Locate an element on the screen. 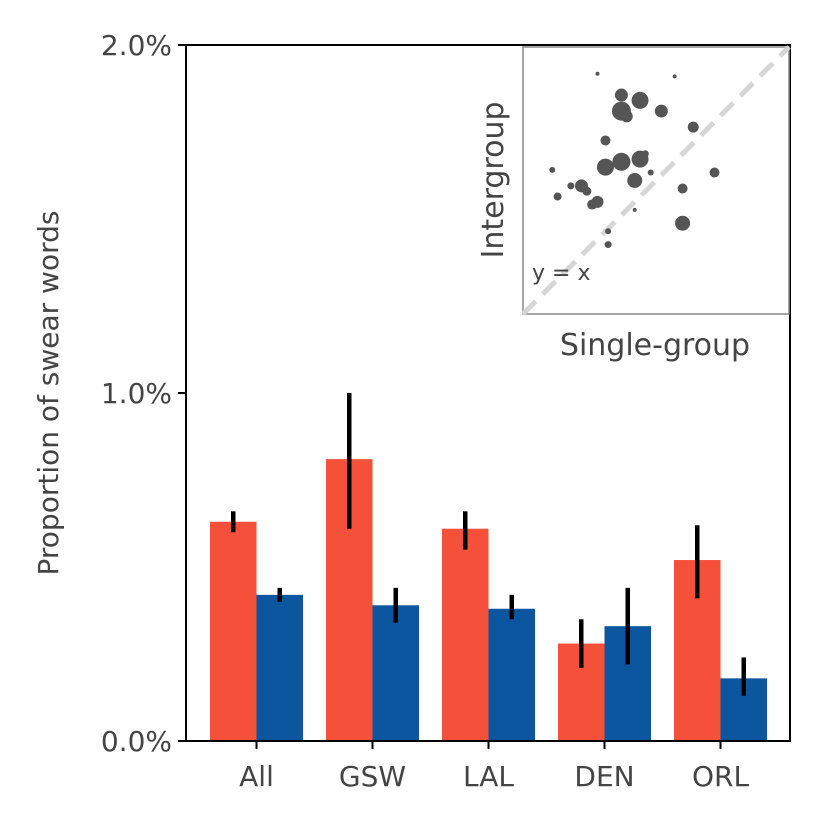 The height and width of the screenshot is (830, 830). identity-line-label: y = x is located at coordinates (561, 273).